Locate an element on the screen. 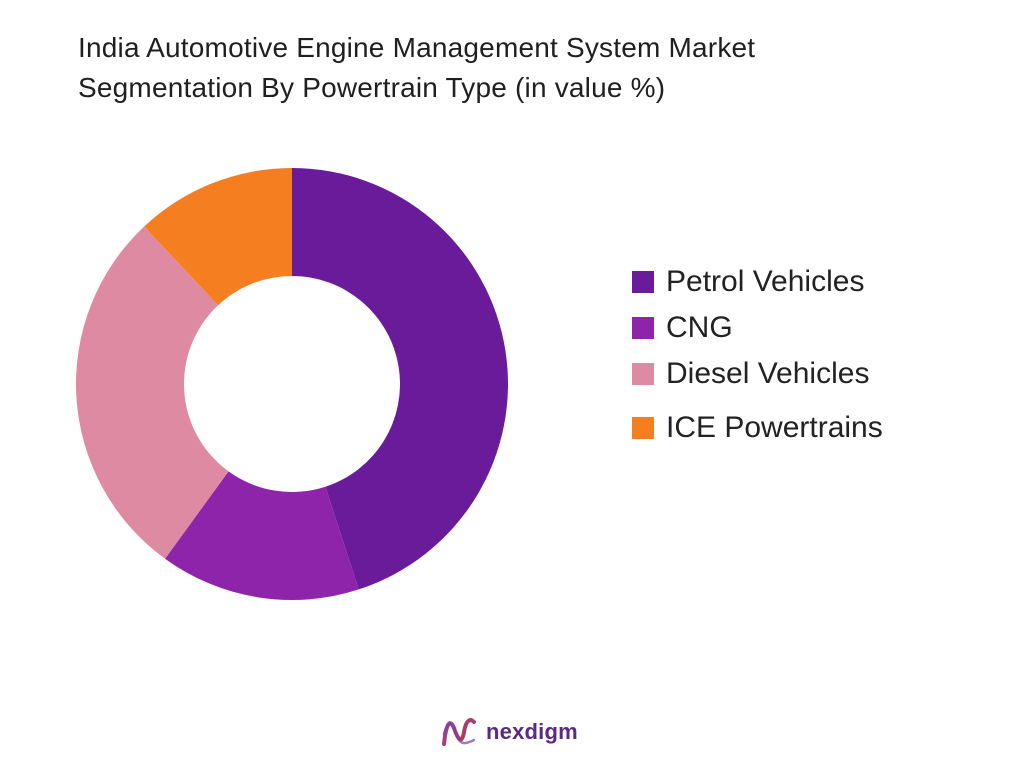 Image resolution: width=1024 pixels, height=768 pixels. nexdigm-logo-icon is located at coordinates (459, 732).